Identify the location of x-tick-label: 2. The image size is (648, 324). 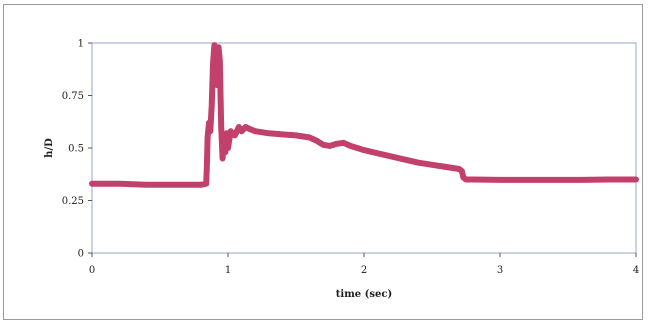
(364, 270).